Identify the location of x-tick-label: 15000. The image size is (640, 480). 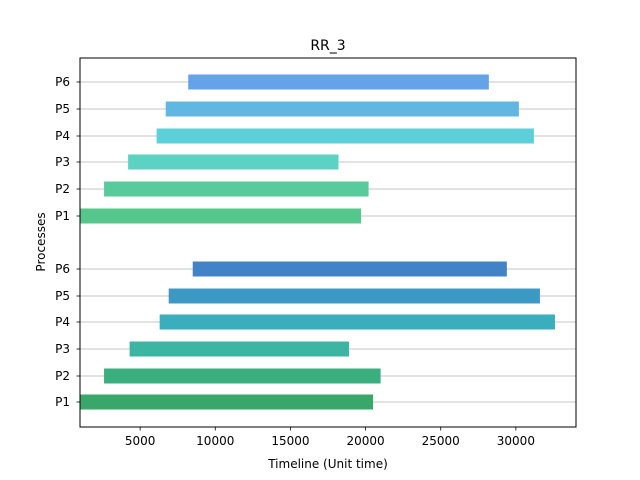
(290, 441).